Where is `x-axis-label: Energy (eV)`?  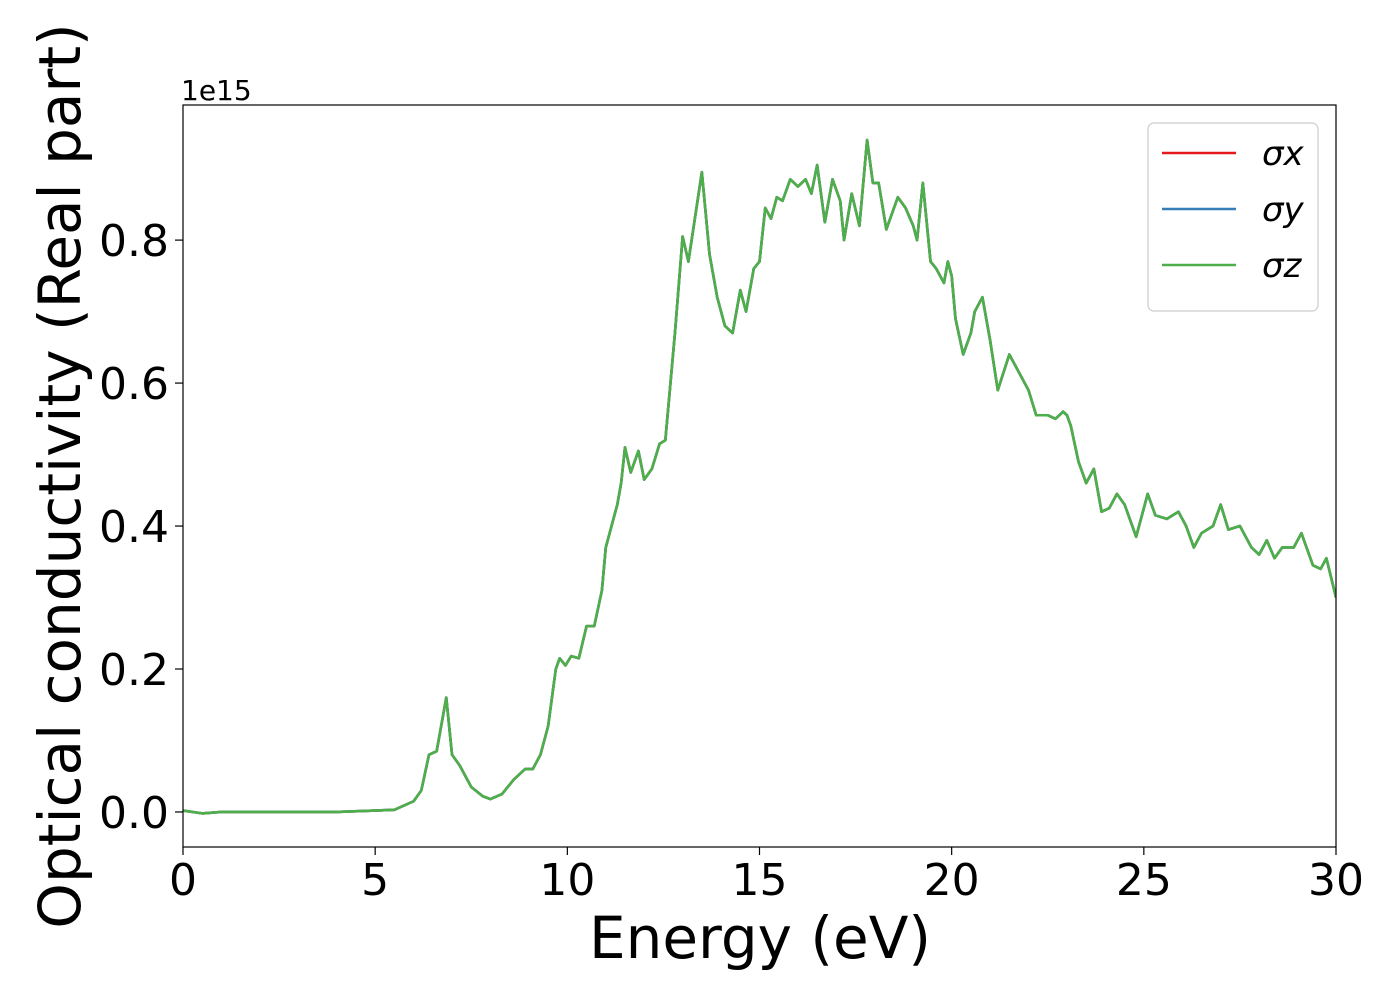
x-axis-label: Energy (eV) is located at coordinates (760, 938).